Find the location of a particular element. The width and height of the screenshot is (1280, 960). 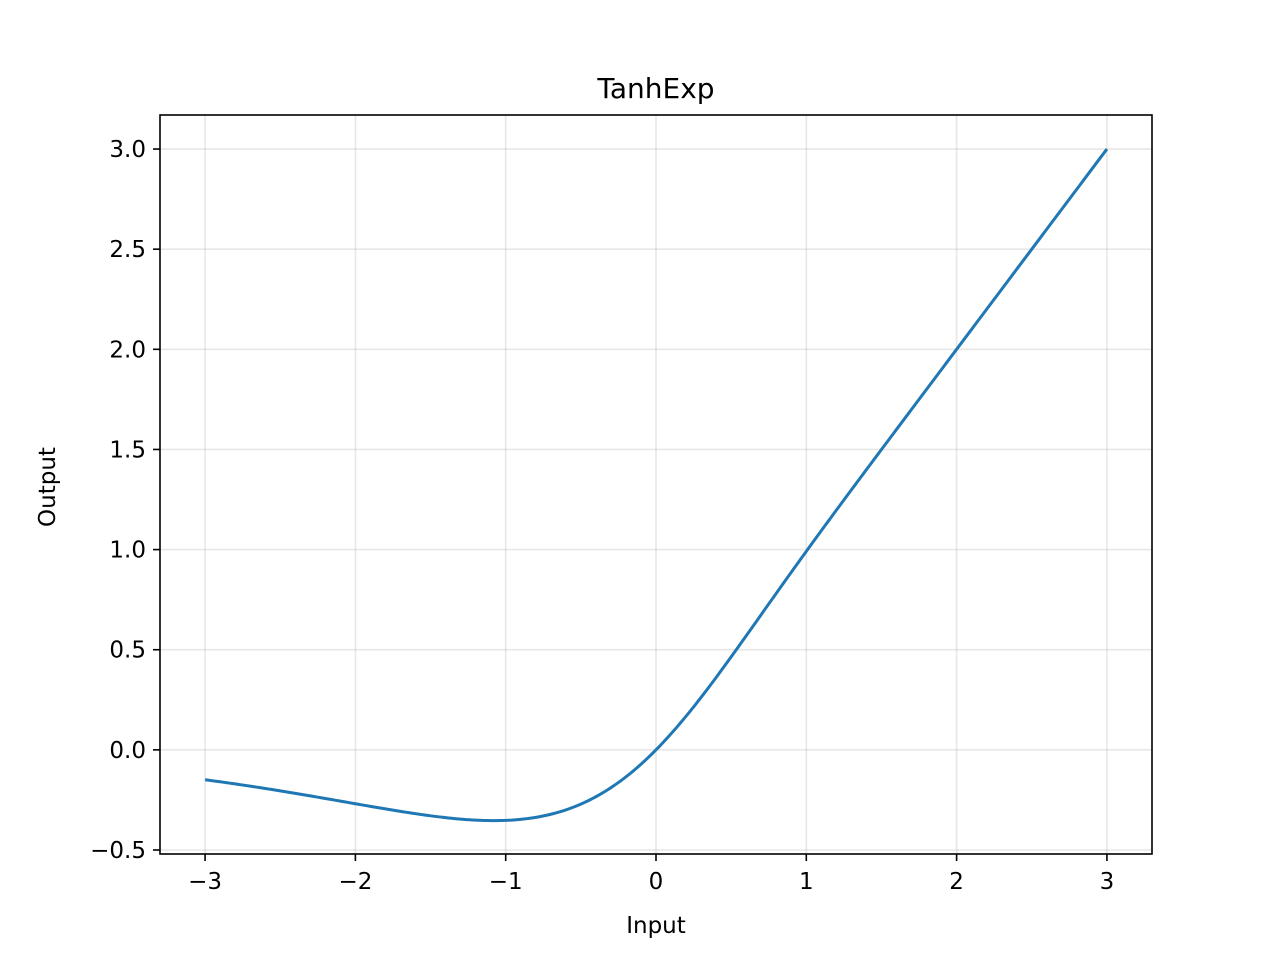

x-tick-label: 1 is located at coordinates (806, 882).